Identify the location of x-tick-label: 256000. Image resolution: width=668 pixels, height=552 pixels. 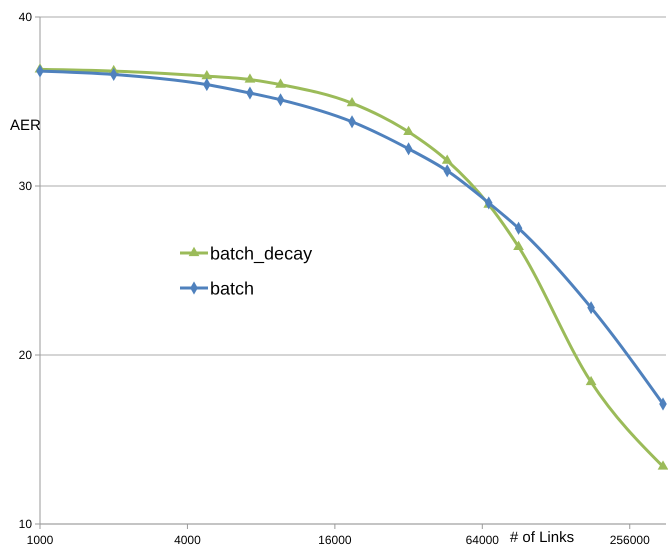
(630, 540).